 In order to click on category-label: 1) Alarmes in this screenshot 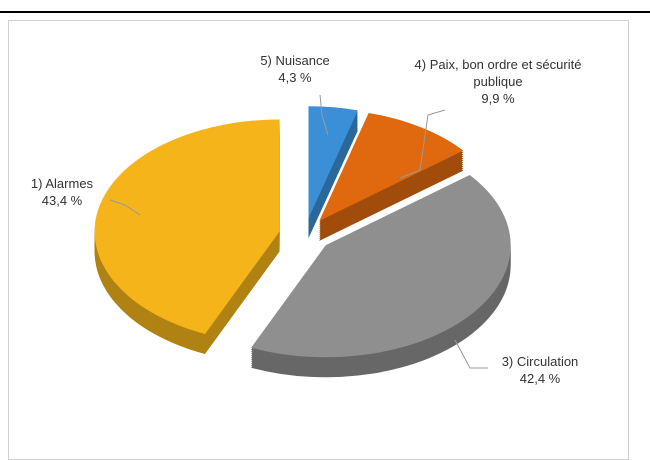, I will do `click(62, 183)`.